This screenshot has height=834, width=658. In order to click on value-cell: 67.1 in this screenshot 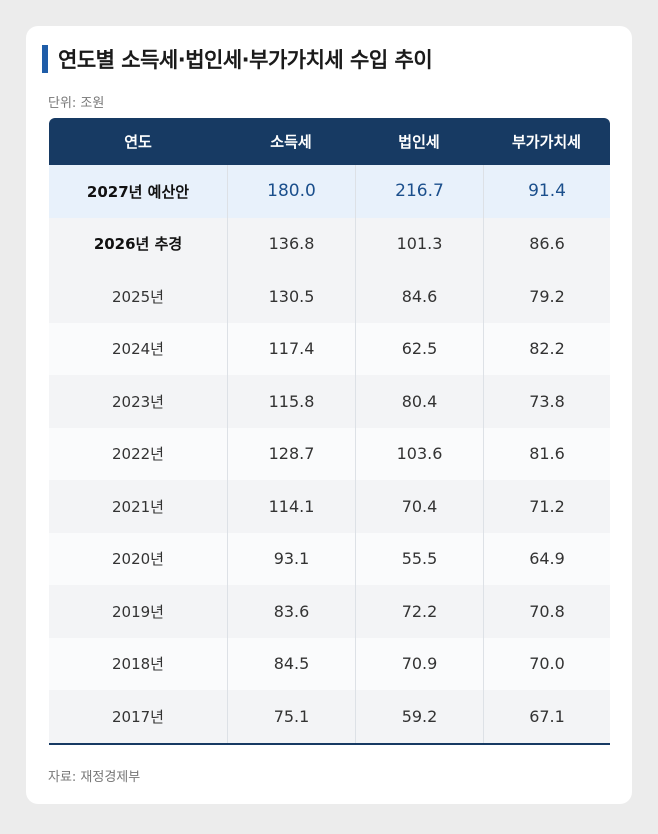, I will do `click(546, 716)`.